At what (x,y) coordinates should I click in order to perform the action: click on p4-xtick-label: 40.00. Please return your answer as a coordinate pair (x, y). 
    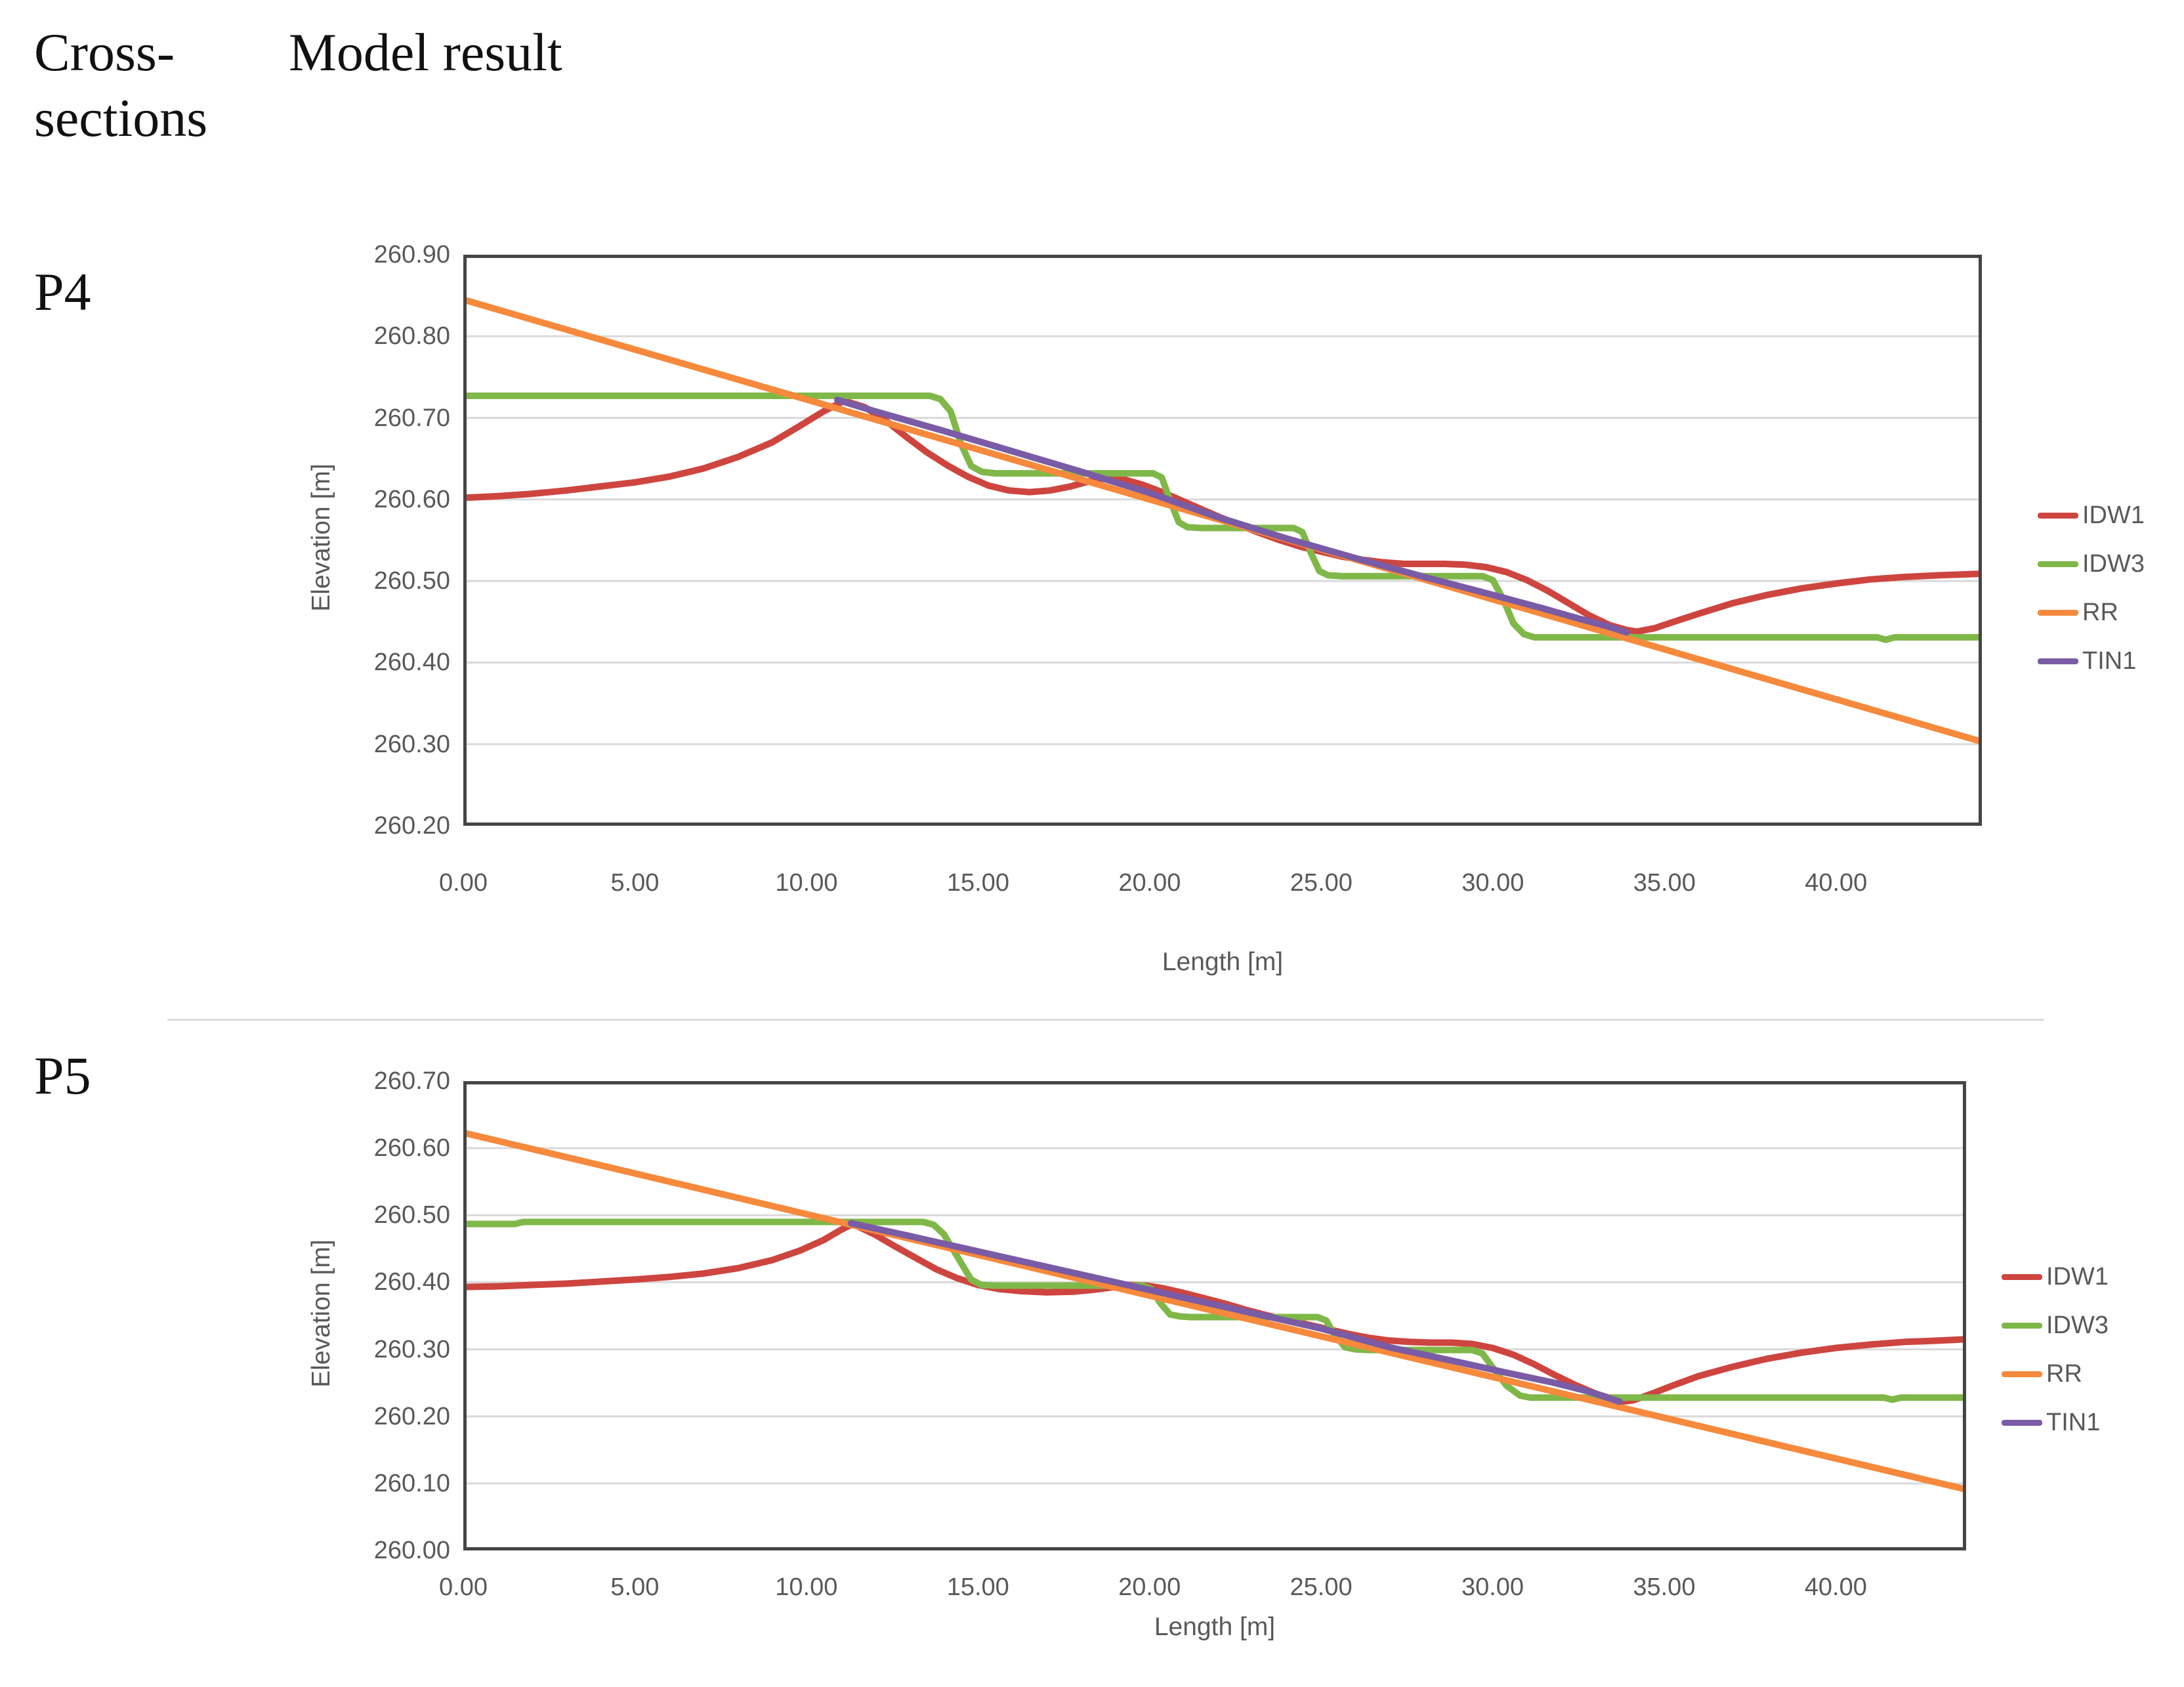
    Looking at the image, I should click on (1836, 883).